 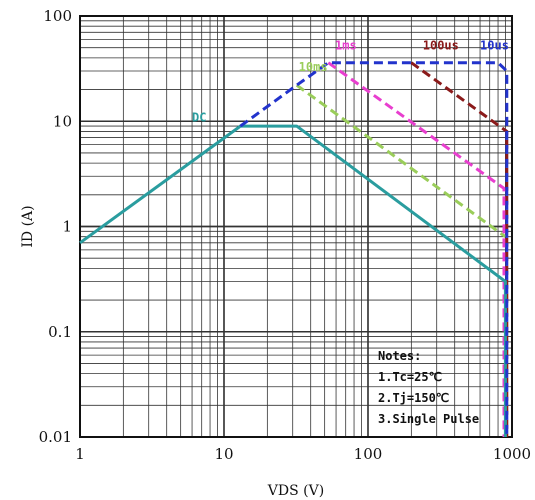 I want to click on notes-box: Notes: 1.Tc=25℃ 2.Tj=150℃ 3.Single Pulse, so click(x=428, y=387).